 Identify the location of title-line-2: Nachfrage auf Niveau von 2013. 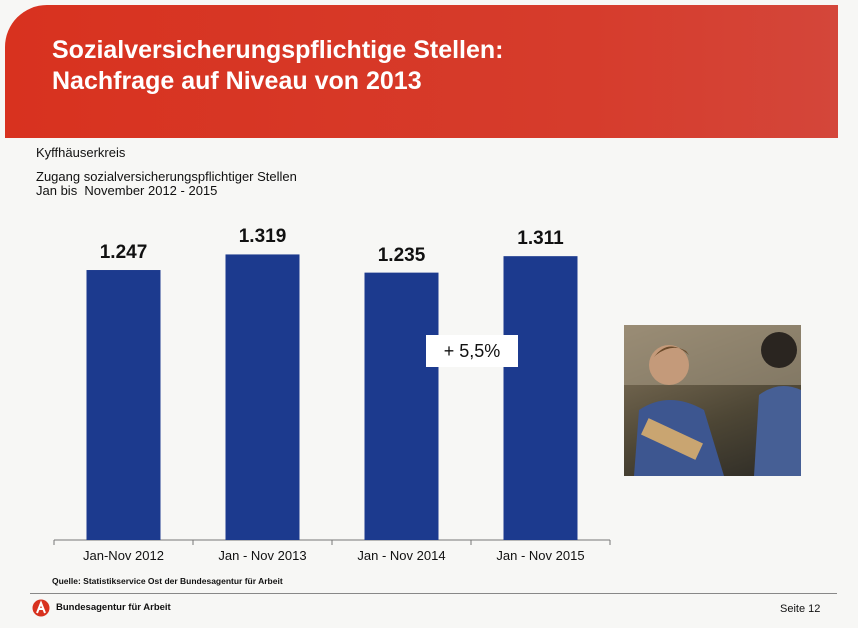
(237, 81).